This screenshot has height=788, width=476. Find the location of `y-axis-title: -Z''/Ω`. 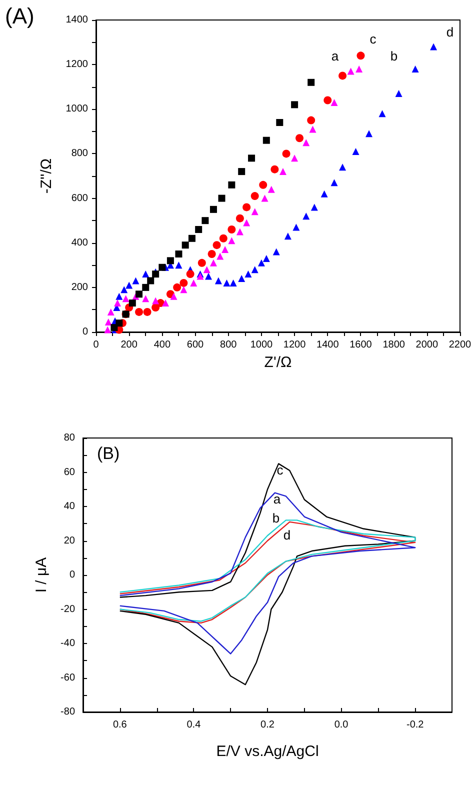

y-axis-title: -Z''/Ω is located at coordinates (46, 176).